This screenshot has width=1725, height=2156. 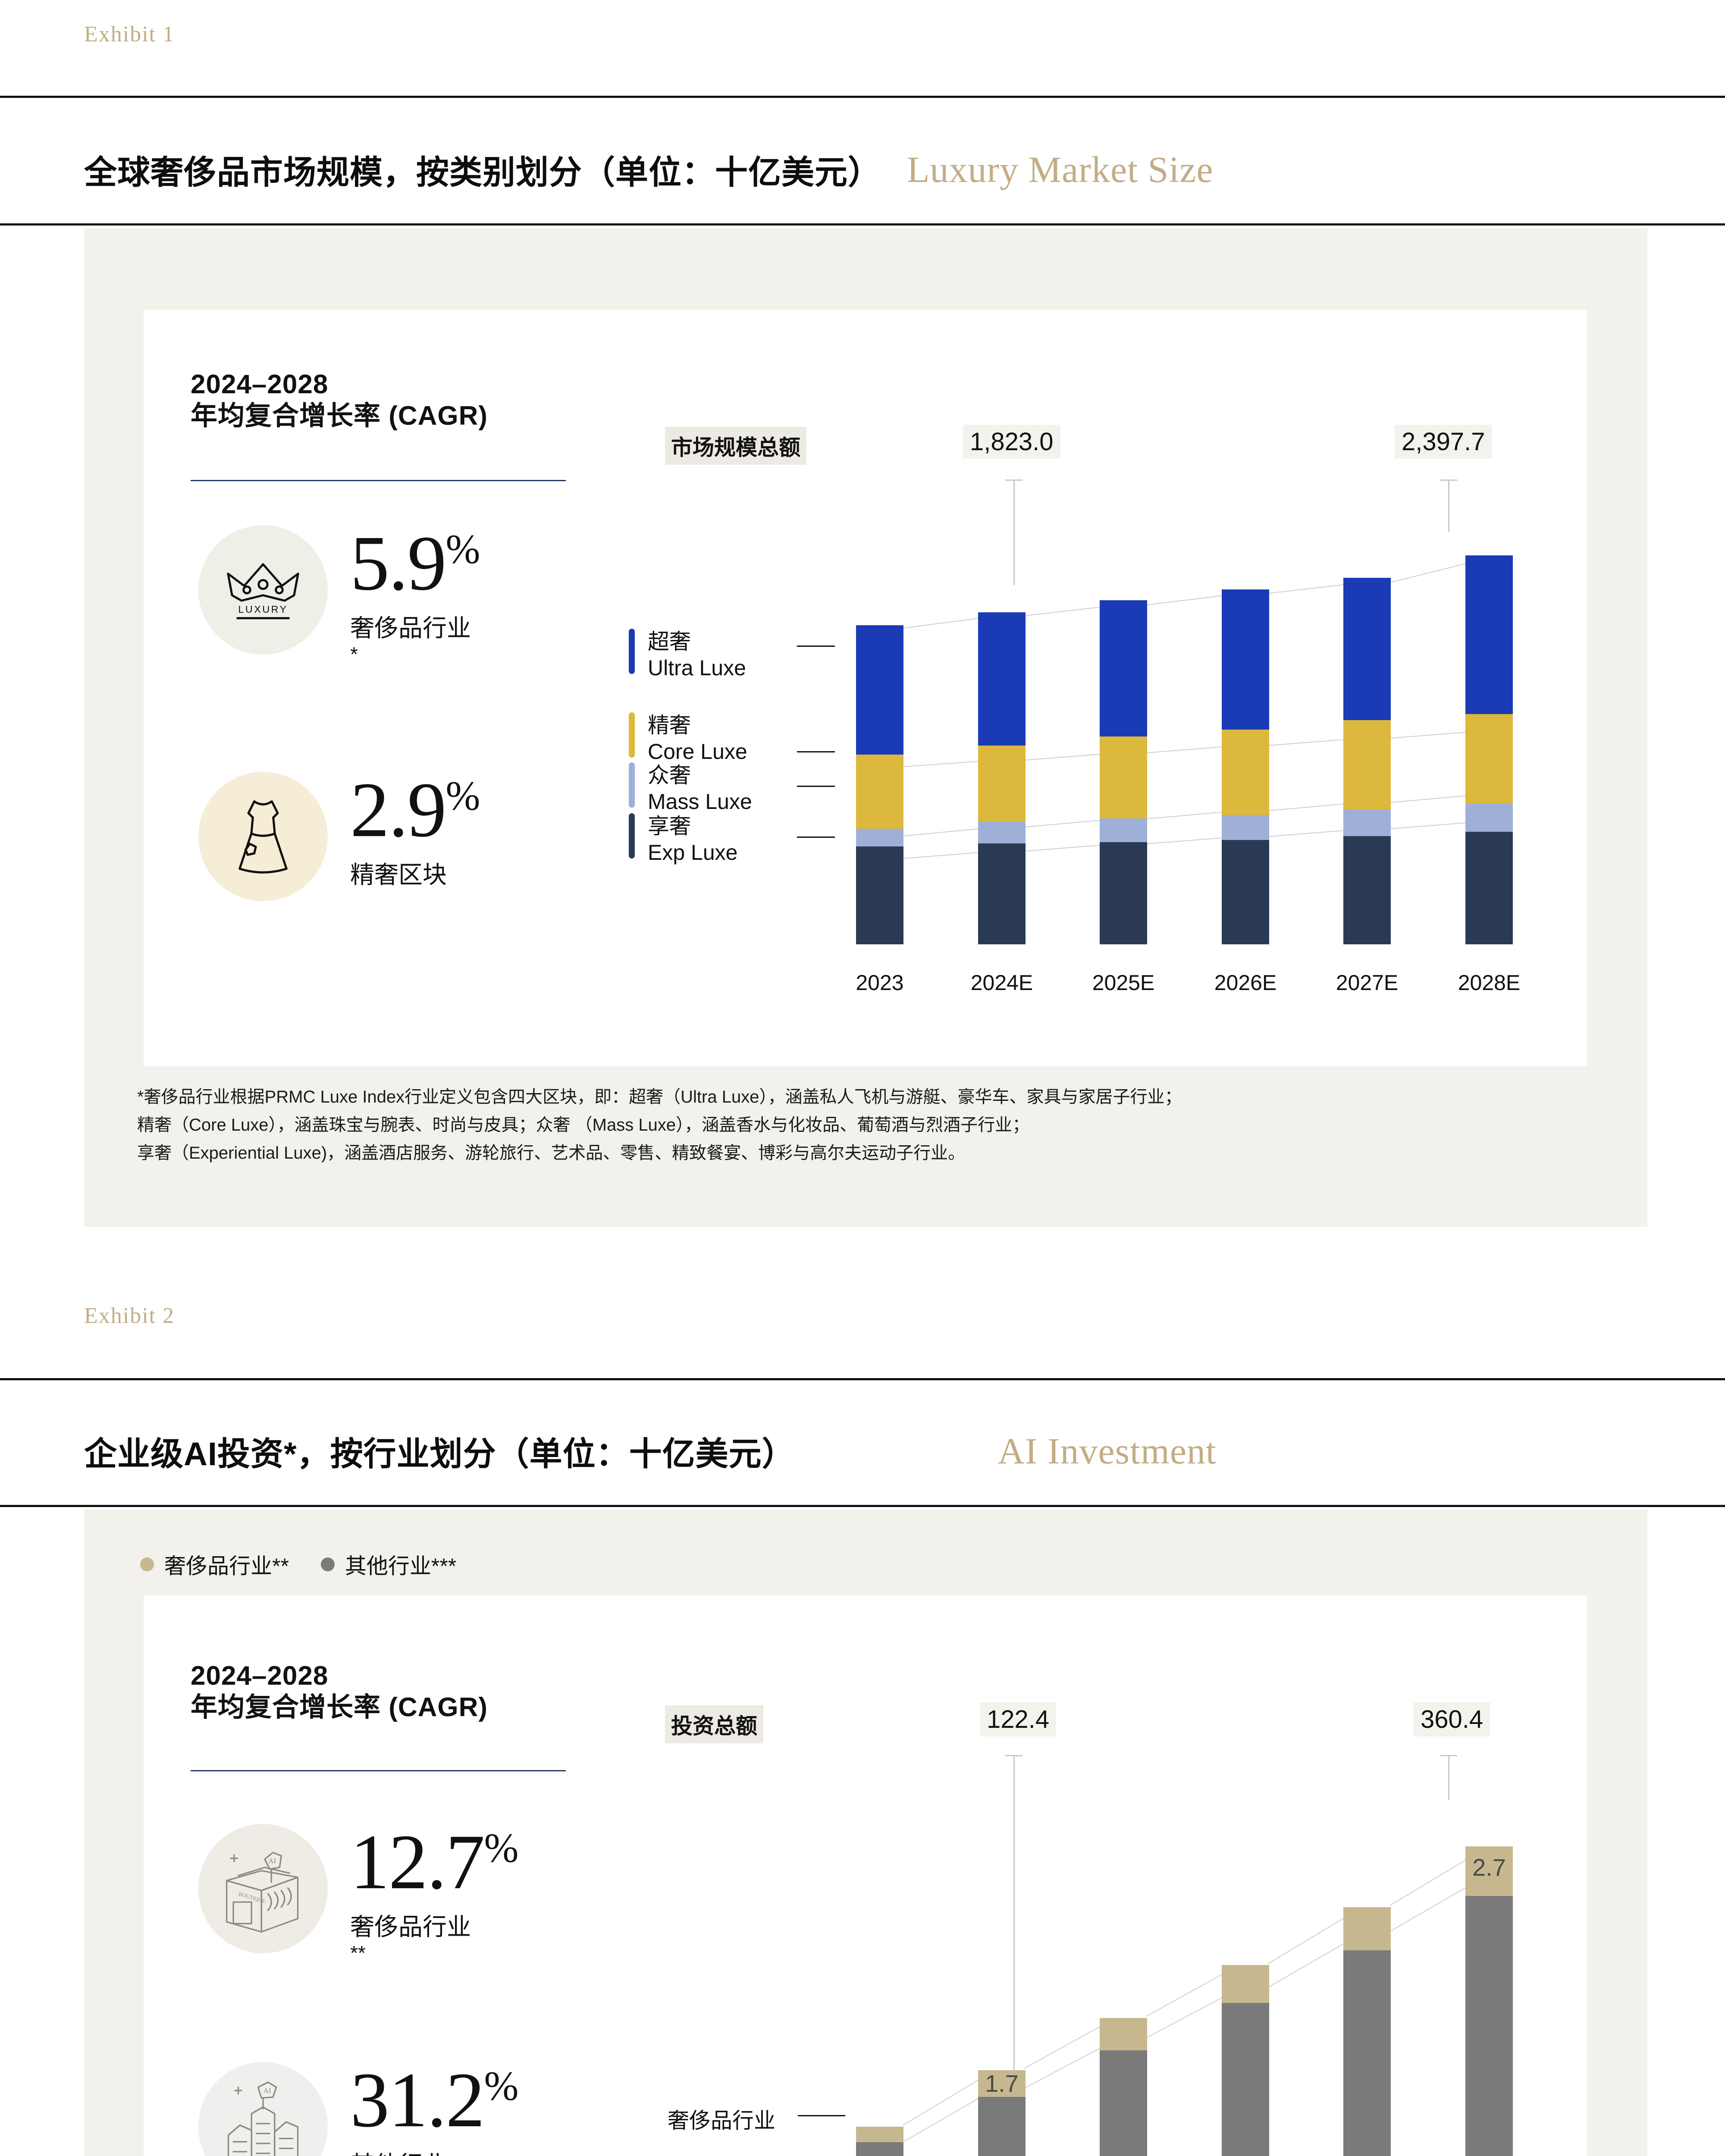 I want to click on side-dash-luxury, so click(x=822, y=2115).